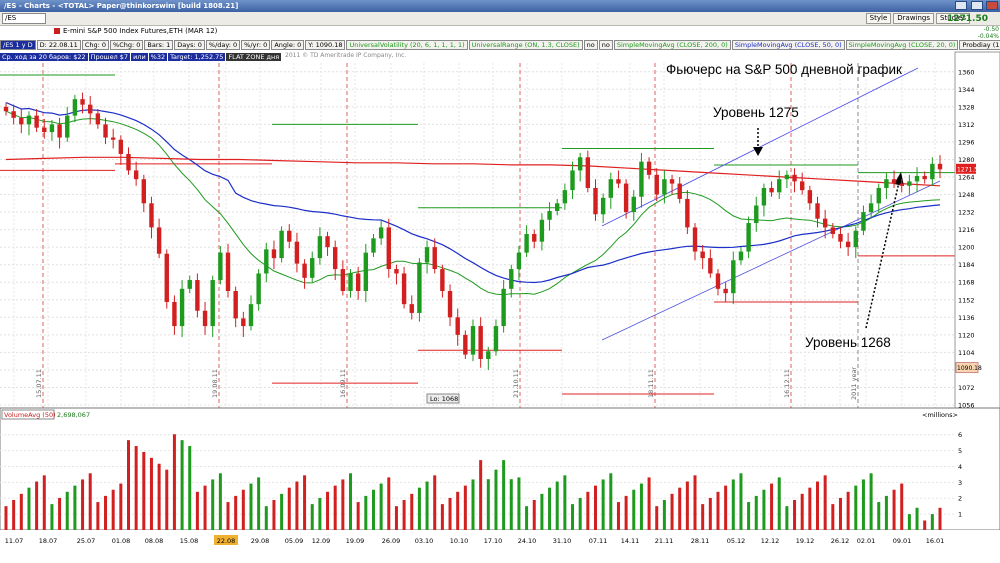 The height and width of the screenshot is (563, 1000). Describe the element at coordinates (254, 57) in the screenshot. I see `flat-zone-label: FLAT ZONE дня` at that location.